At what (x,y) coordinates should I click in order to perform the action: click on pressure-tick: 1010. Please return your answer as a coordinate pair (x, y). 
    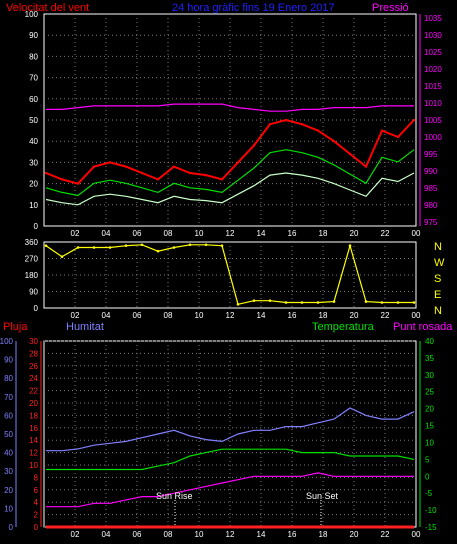
    Looking at the image, I should click on (433, 103).